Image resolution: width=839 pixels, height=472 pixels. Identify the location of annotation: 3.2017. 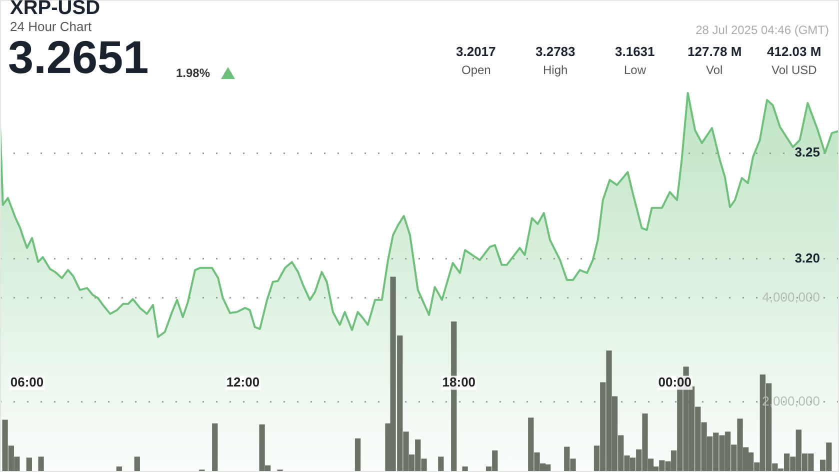
(476, 51).